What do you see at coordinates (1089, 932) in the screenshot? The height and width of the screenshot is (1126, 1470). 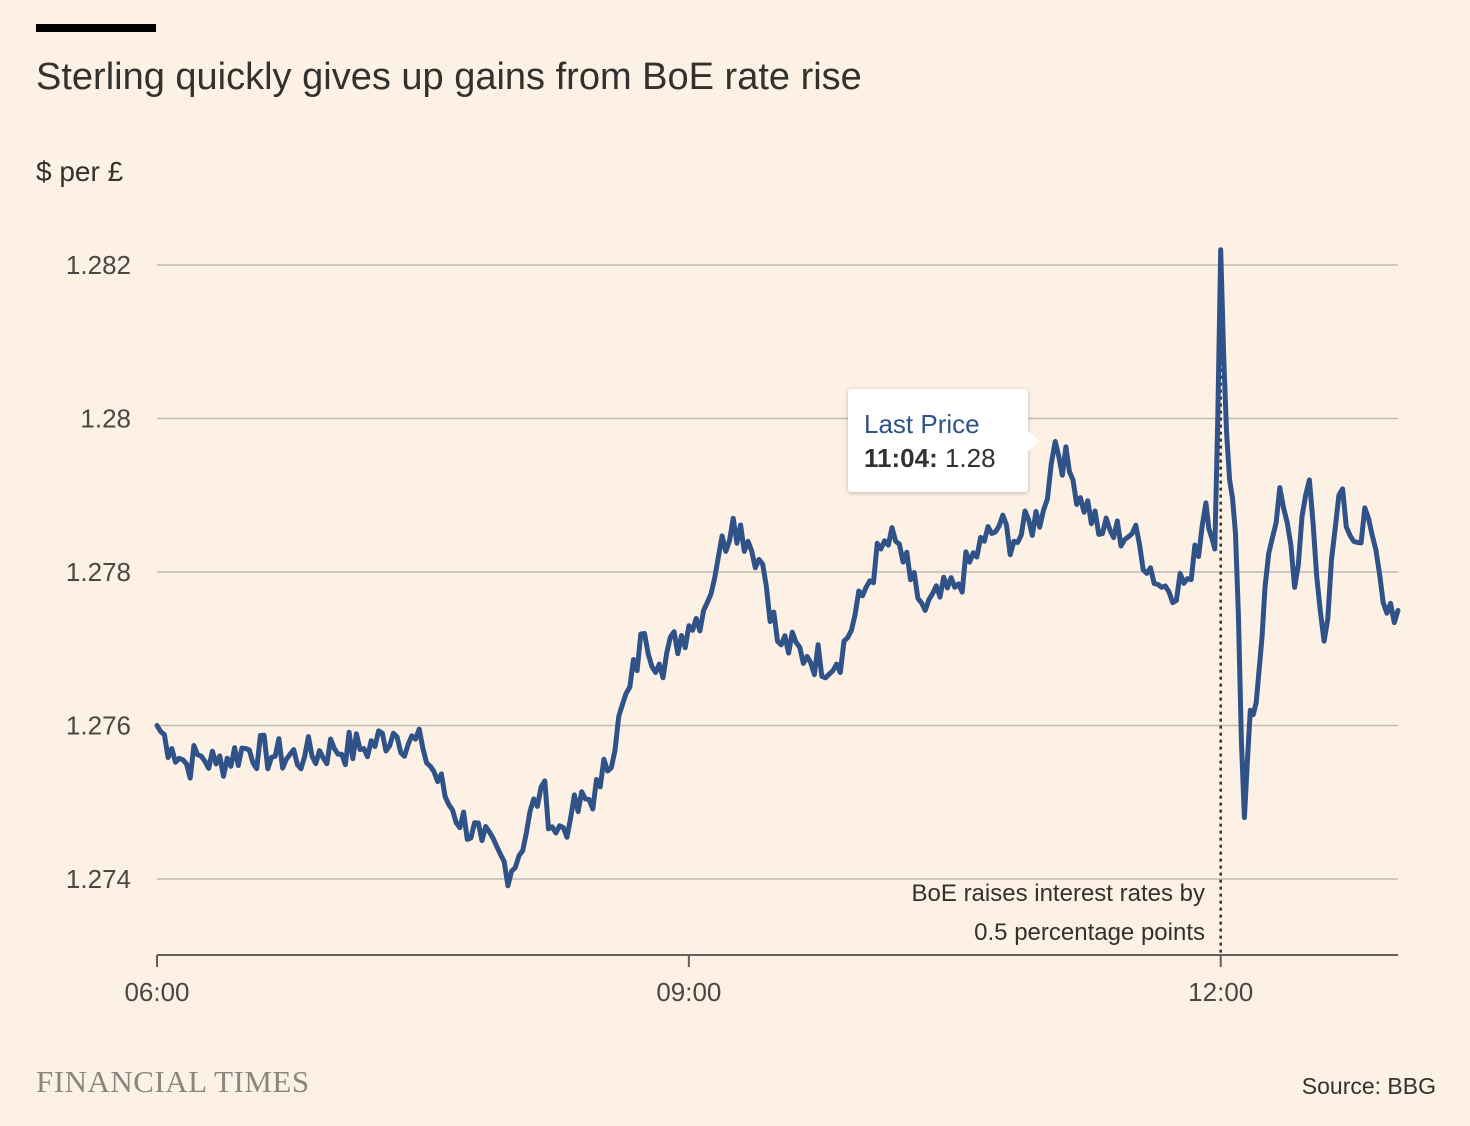 I see `annotation-line-2: 0.5 percentage points` at bounding box center [1089, 932].